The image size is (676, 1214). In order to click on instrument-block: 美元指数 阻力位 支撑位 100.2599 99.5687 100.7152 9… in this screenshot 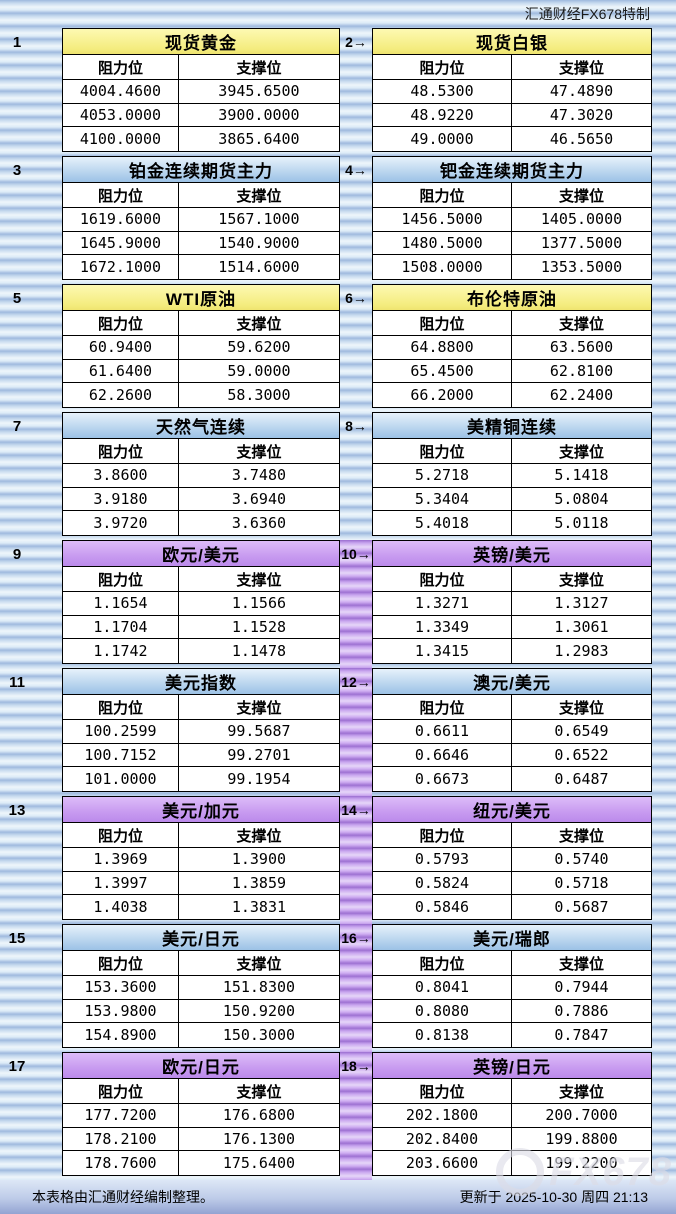, I will do `click(201, 730)`.